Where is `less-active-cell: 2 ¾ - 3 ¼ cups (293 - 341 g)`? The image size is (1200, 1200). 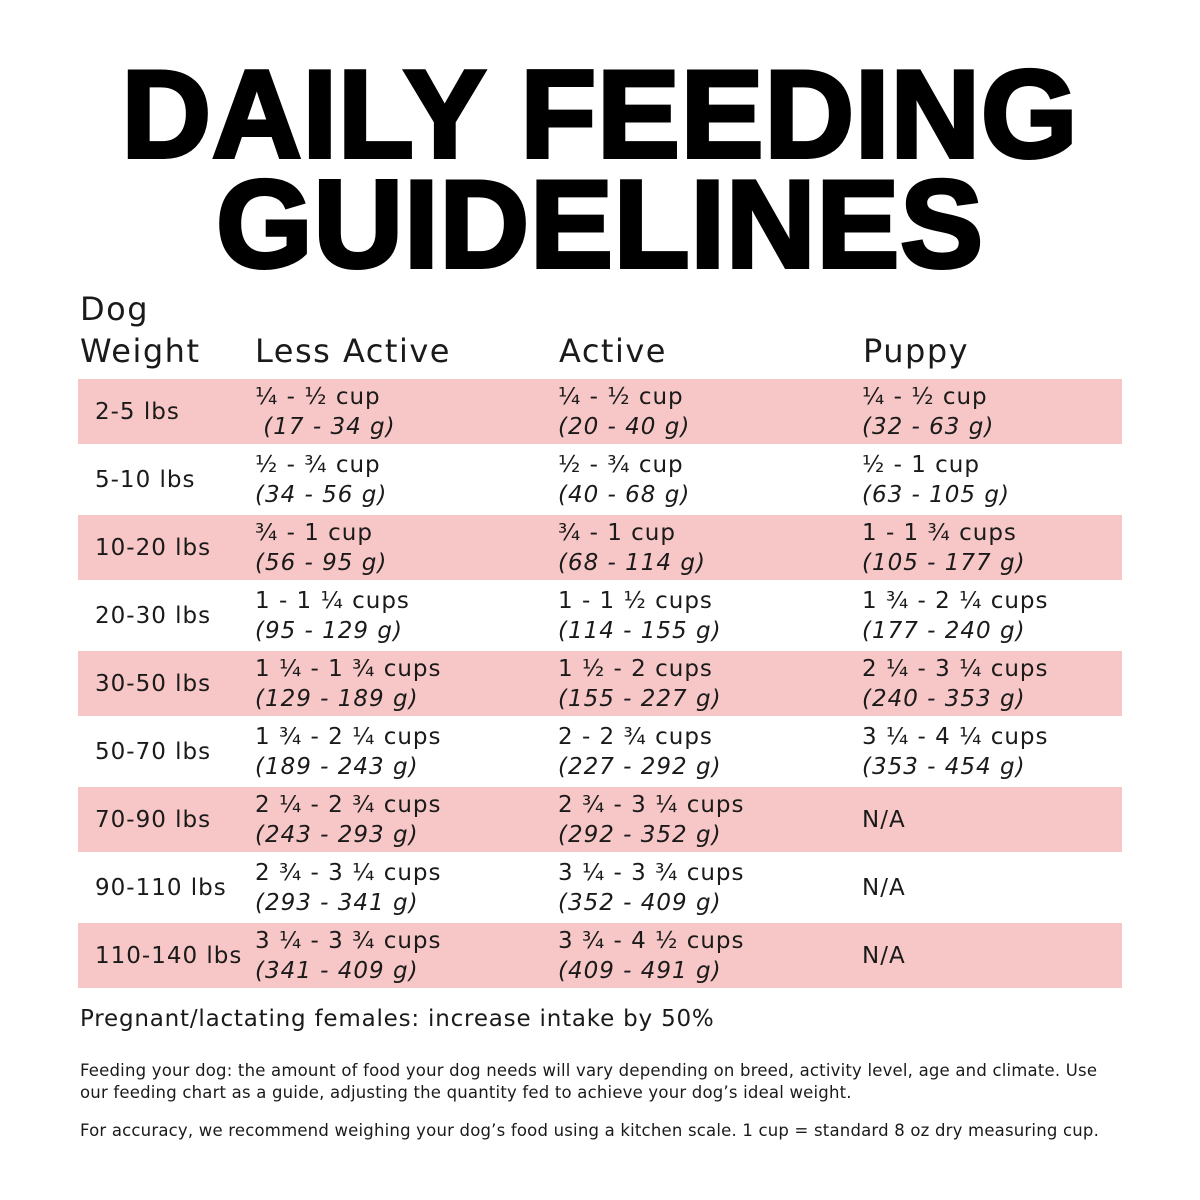 less-active-cell: 2 ¾ - 3 ¼ cups (293 - 341 g) is located at coordinates (406, 888).